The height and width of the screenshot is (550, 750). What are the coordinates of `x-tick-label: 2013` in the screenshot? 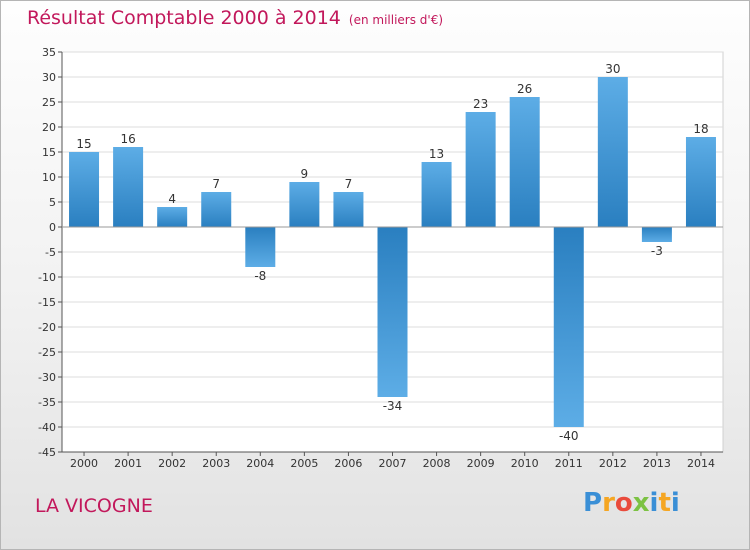 It's located at (657, 463).